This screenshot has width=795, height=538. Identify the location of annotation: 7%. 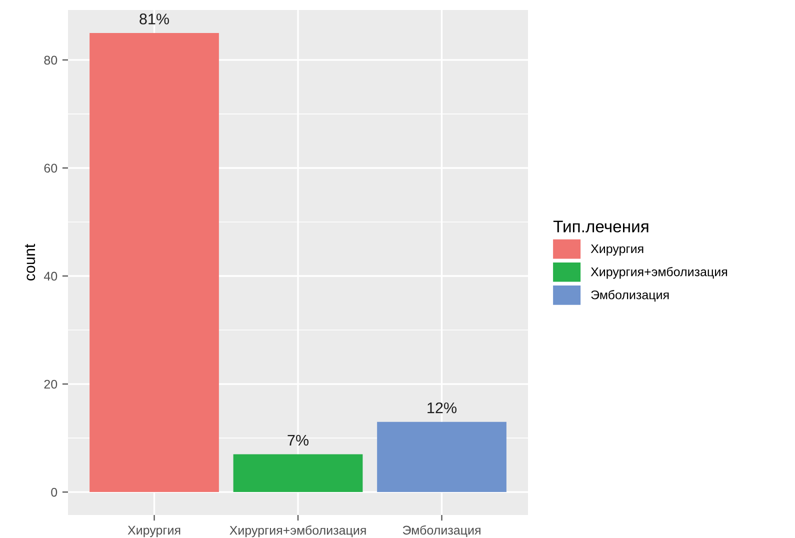
(298, 440).